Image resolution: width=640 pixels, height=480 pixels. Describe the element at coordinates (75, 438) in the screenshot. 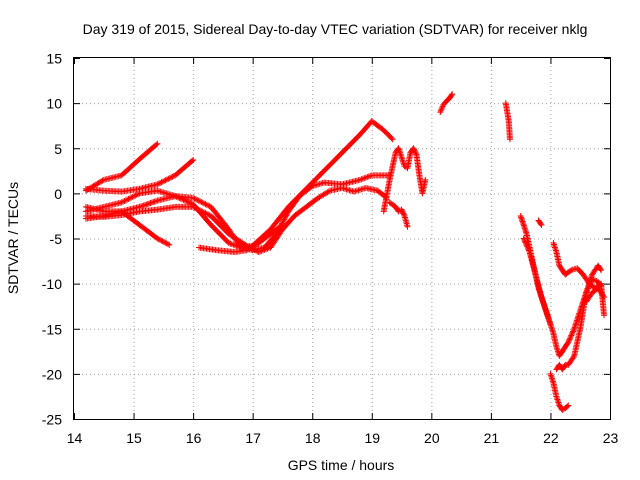

I see `x-tick-label: 14` at that location.